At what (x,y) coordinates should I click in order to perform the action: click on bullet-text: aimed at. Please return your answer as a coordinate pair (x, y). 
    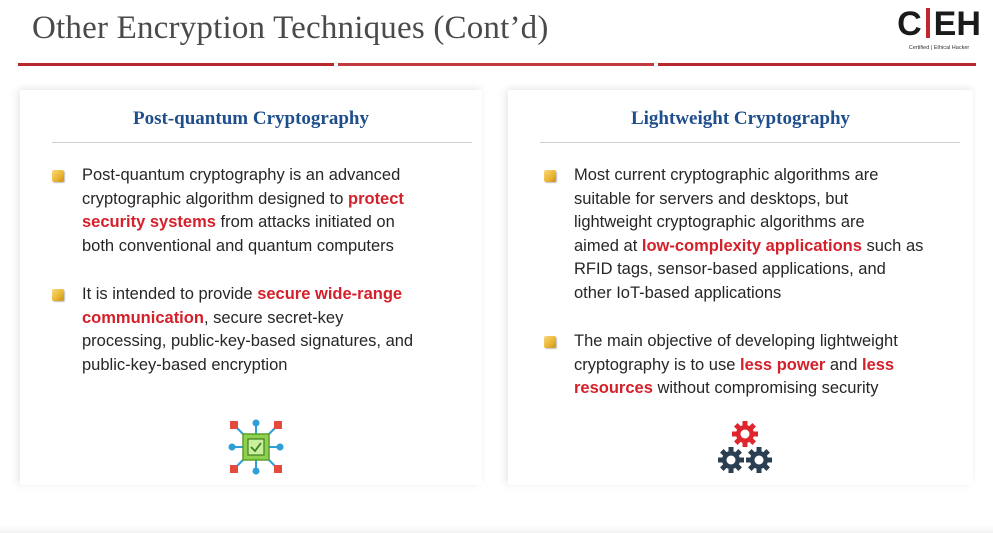
    Looking at the image, I should click on (608, 245).